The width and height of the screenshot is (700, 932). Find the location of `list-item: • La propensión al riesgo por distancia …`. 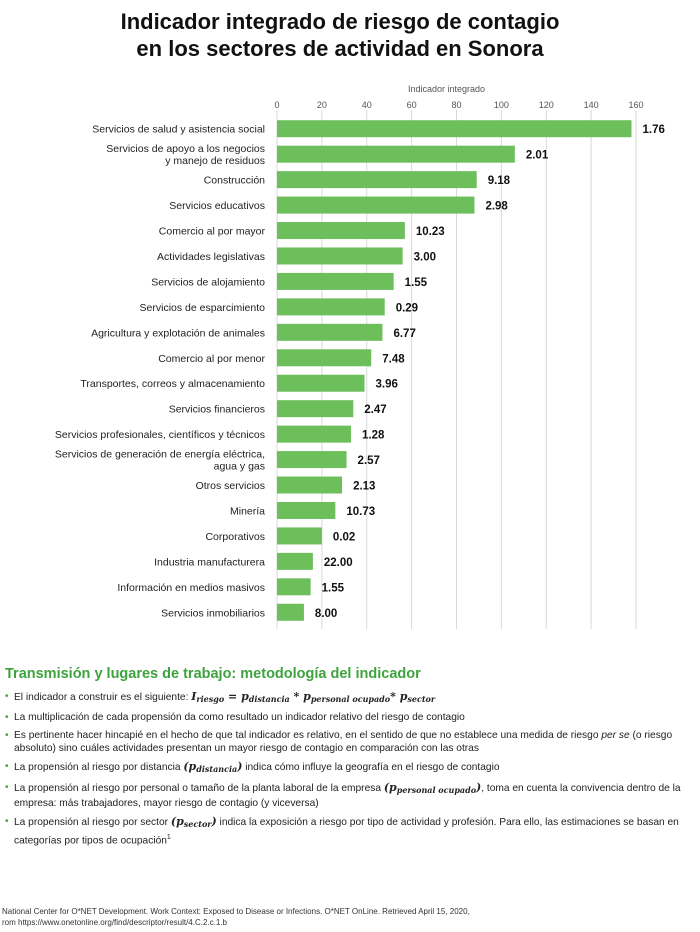

list-item: • La propensión al riesgo por distancia … is located at coordinates (348, 768).